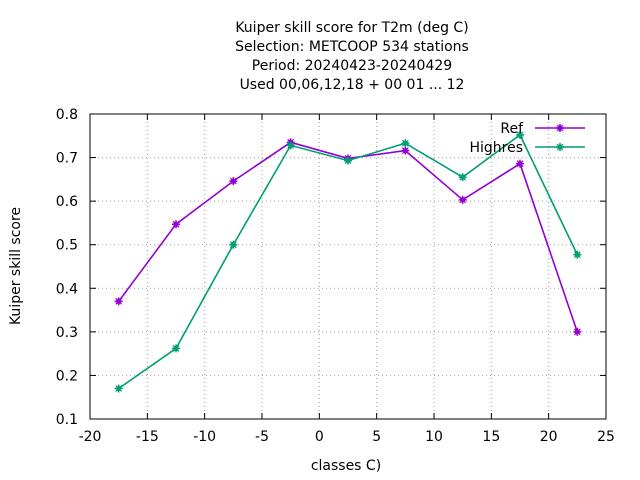 This screenshot has width=640, height=480. I want to click on x-tick-label: 20, so click(549, 437).